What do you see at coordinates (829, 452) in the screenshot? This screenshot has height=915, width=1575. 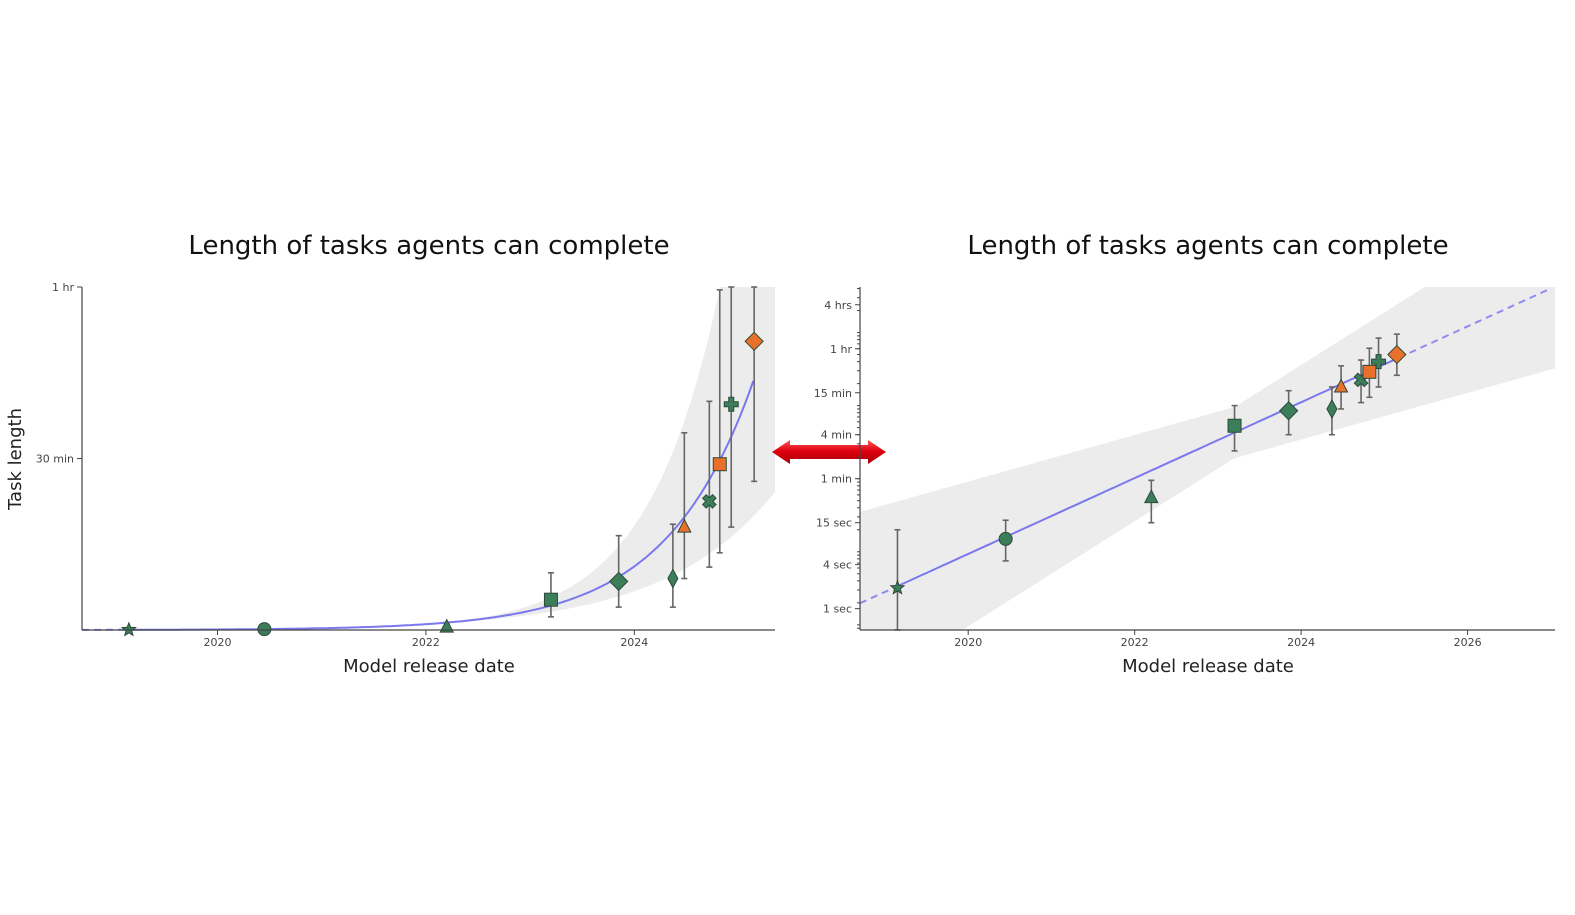 I see `double-arrow-icon` at bounding box center [829, 452].